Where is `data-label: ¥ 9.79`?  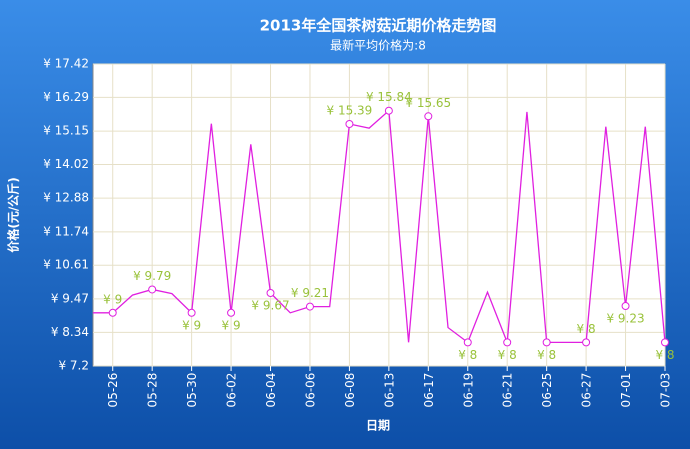
data-label: ¥ 9.79 is located at coordinates (152, 276).